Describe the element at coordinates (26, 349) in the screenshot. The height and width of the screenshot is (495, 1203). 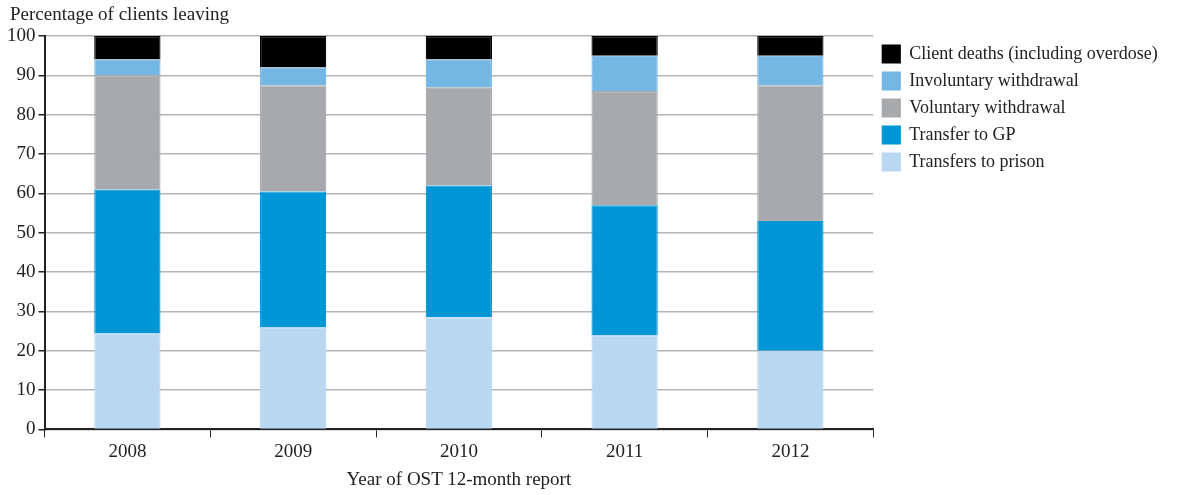
I see `y-tick-label: 20` at that location.